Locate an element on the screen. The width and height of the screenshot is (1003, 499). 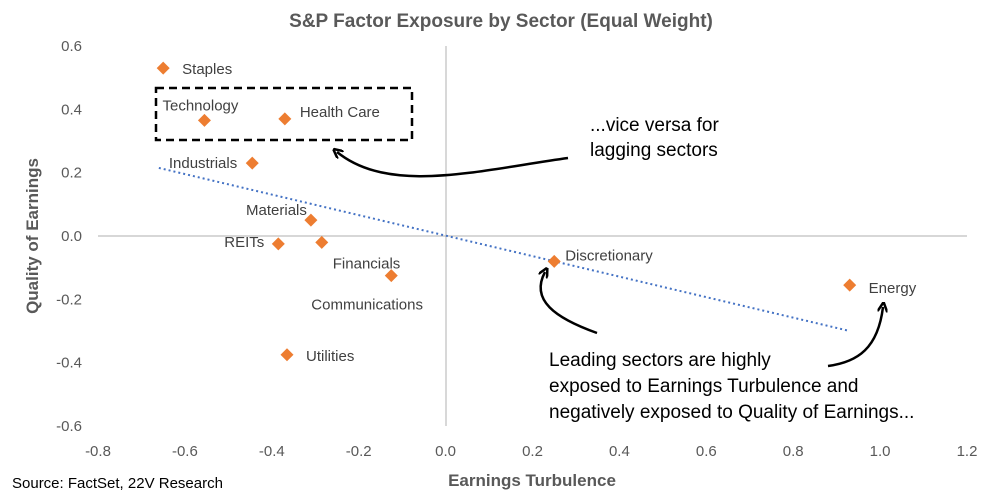
point-financials is located at coordinates (322, 242).